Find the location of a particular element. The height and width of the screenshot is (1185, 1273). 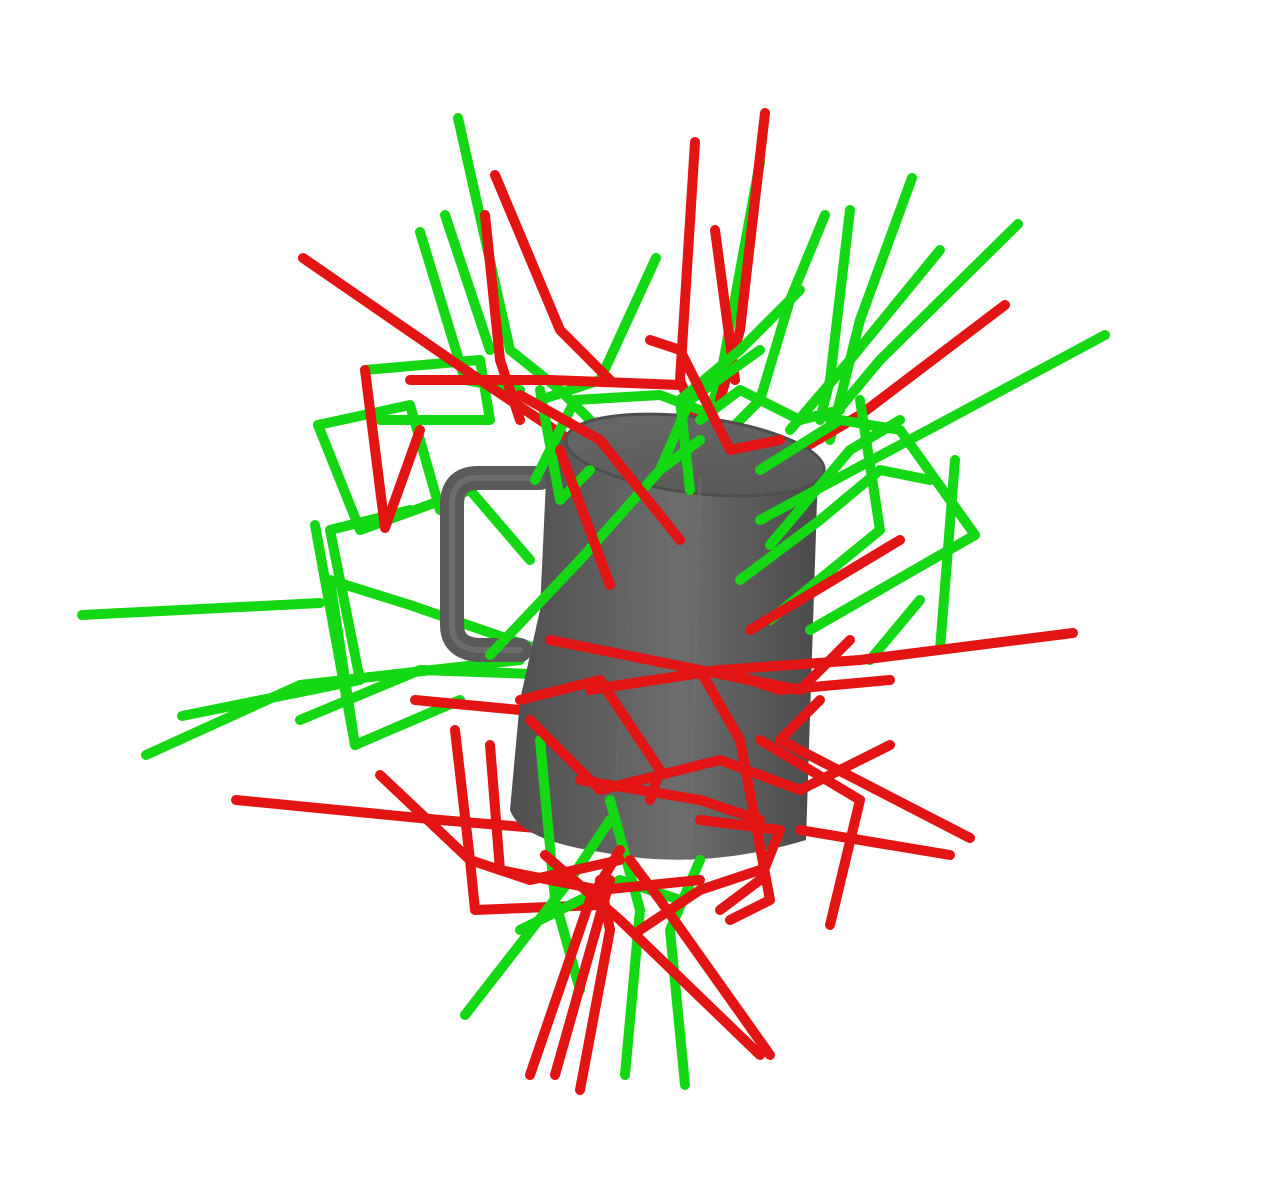

mug-handle-highlight is located at coordinates (496, 564).